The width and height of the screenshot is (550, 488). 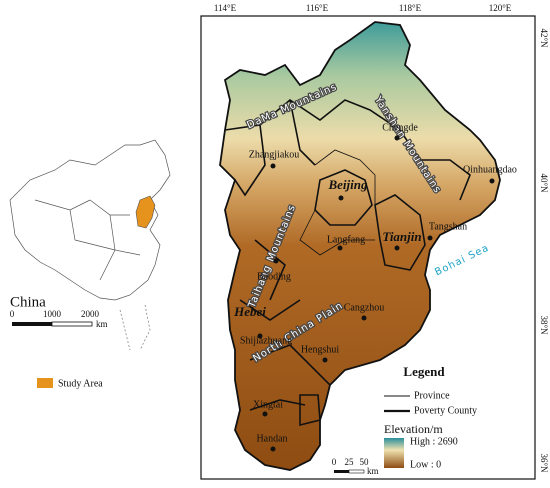 I want to click on legend-label: Study Area, so click(x=80, y=383).